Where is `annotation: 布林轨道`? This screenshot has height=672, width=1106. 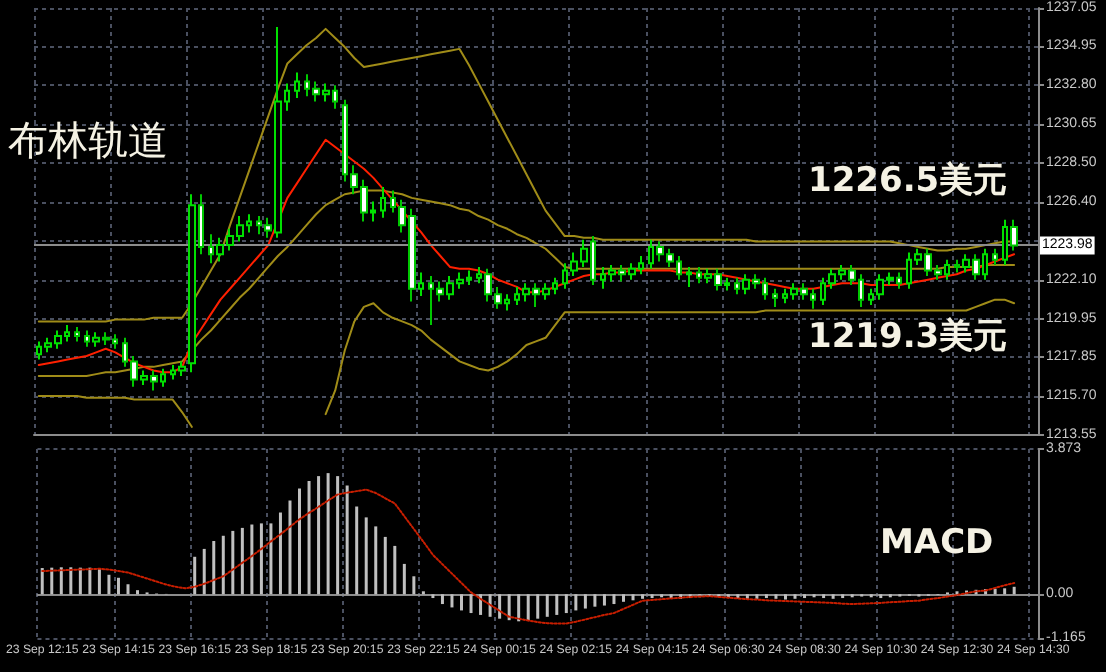
annotation: 布林轨道 is located at coordinates (88, 140).